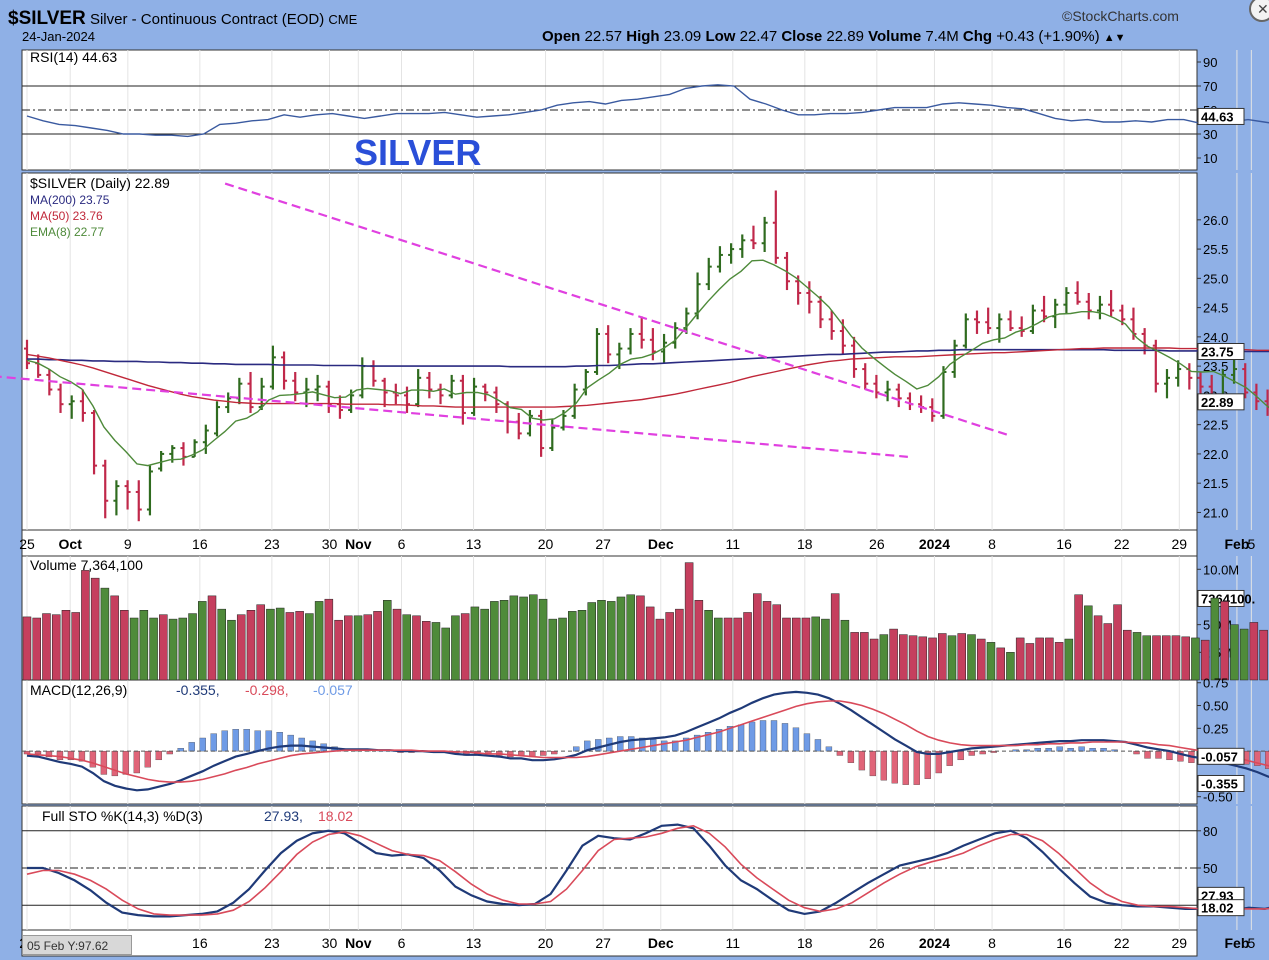 The image size is (1269, 960). I want to click on chg-value: +0.43 (+1.90%), so click(1048, 36).